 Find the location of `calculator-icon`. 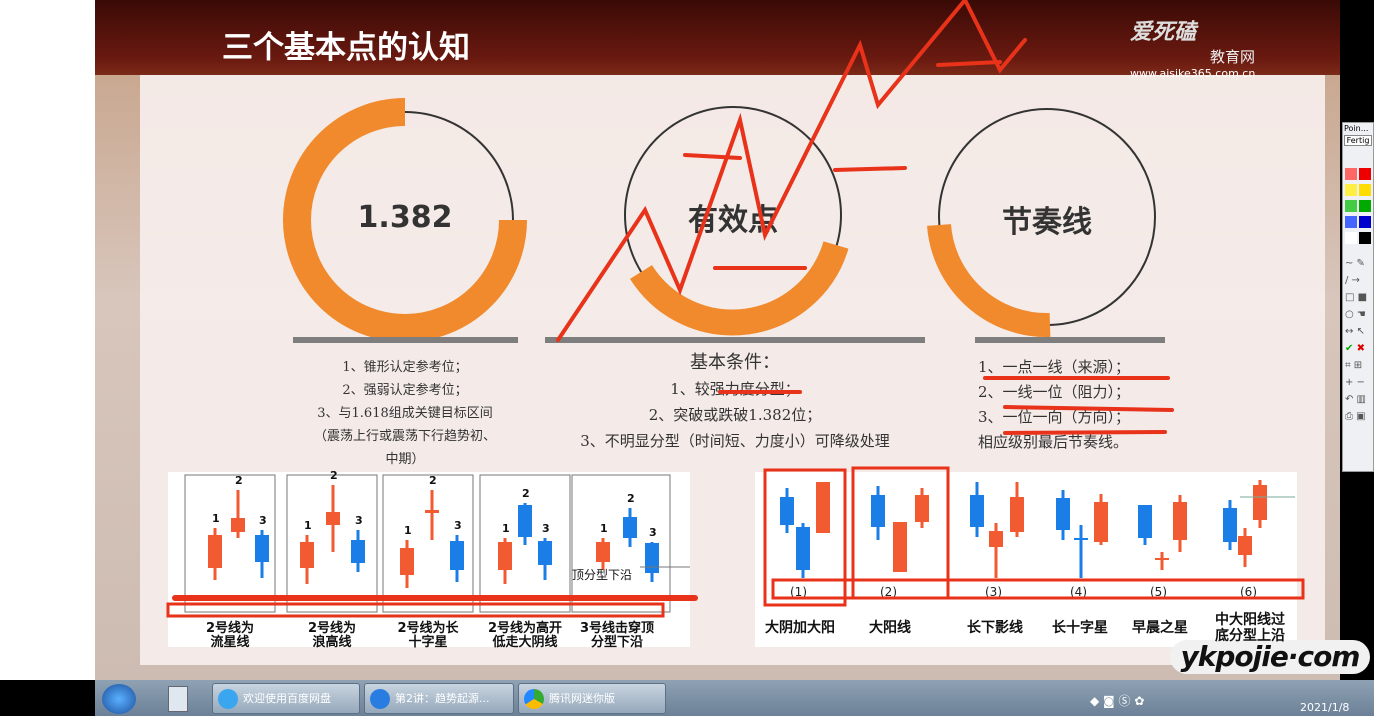

calculator-icon is located at coordinates (178, 699).